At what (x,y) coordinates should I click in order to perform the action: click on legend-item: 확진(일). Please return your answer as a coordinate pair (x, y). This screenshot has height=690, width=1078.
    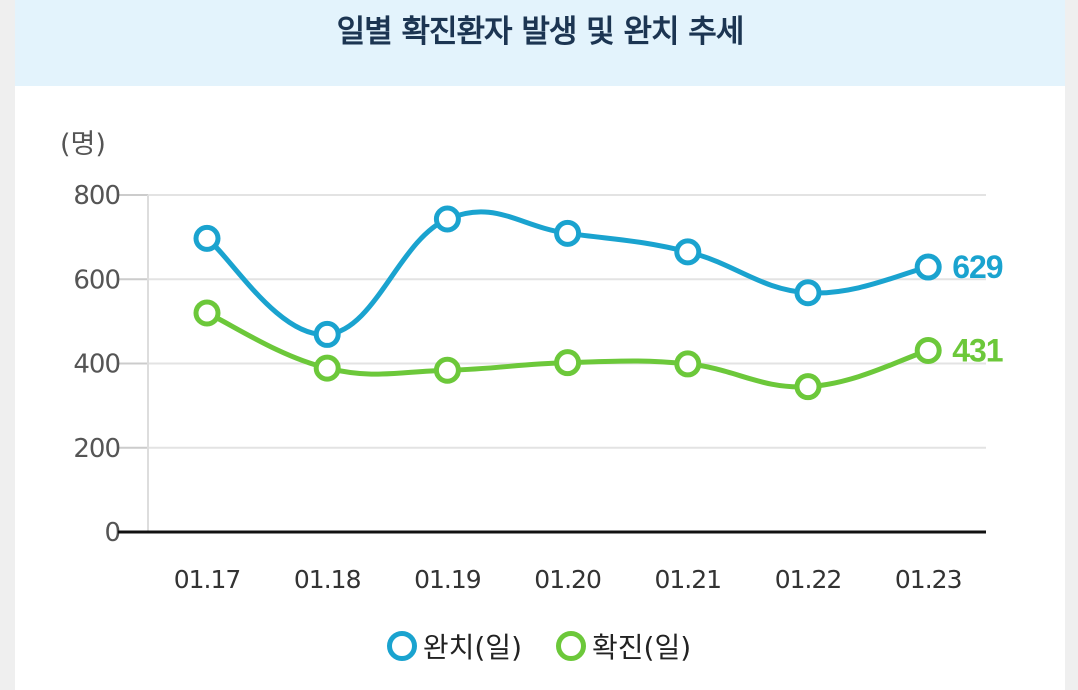
    Looking at the image, I should click on (623, 646).